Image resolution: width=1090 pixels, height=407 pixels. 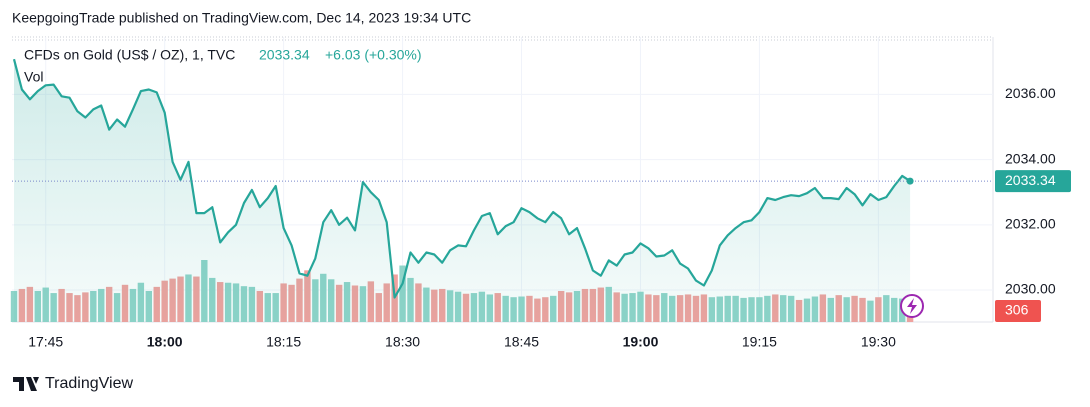 I want to click on y-tick-label: 2036.00, so click(x=1030, y=93).